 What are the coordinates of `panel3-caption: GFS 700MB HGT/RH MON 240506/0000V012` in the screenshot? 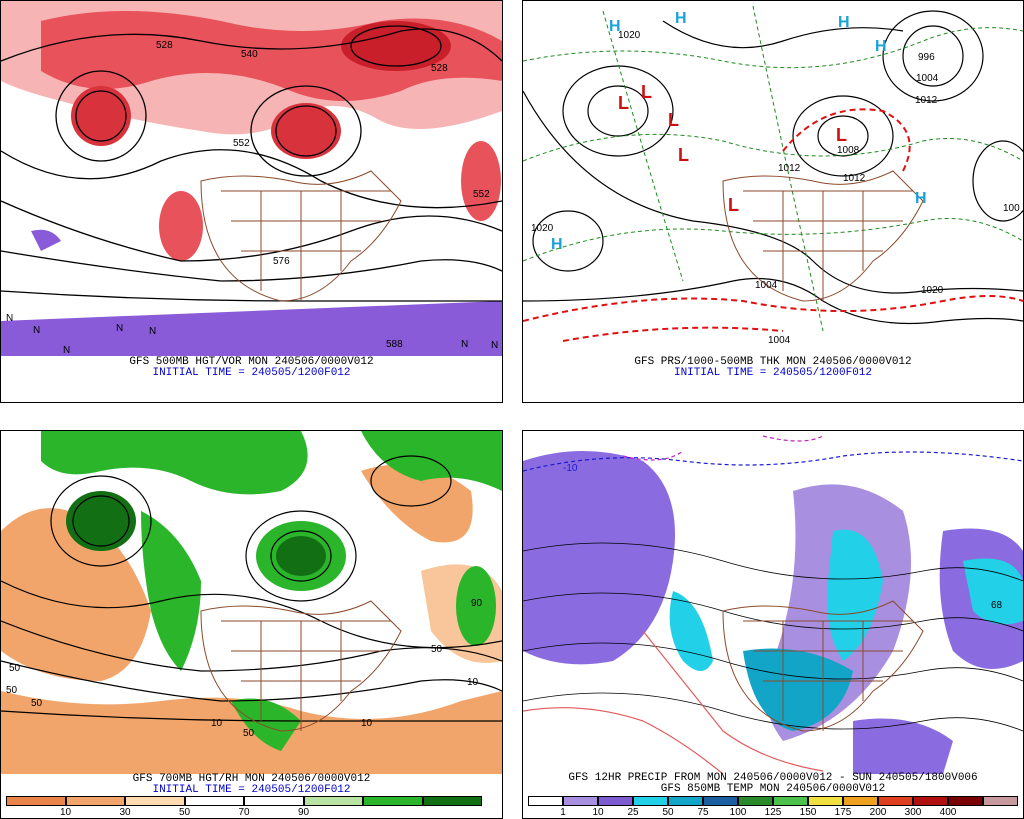 It's located at (251, 779).